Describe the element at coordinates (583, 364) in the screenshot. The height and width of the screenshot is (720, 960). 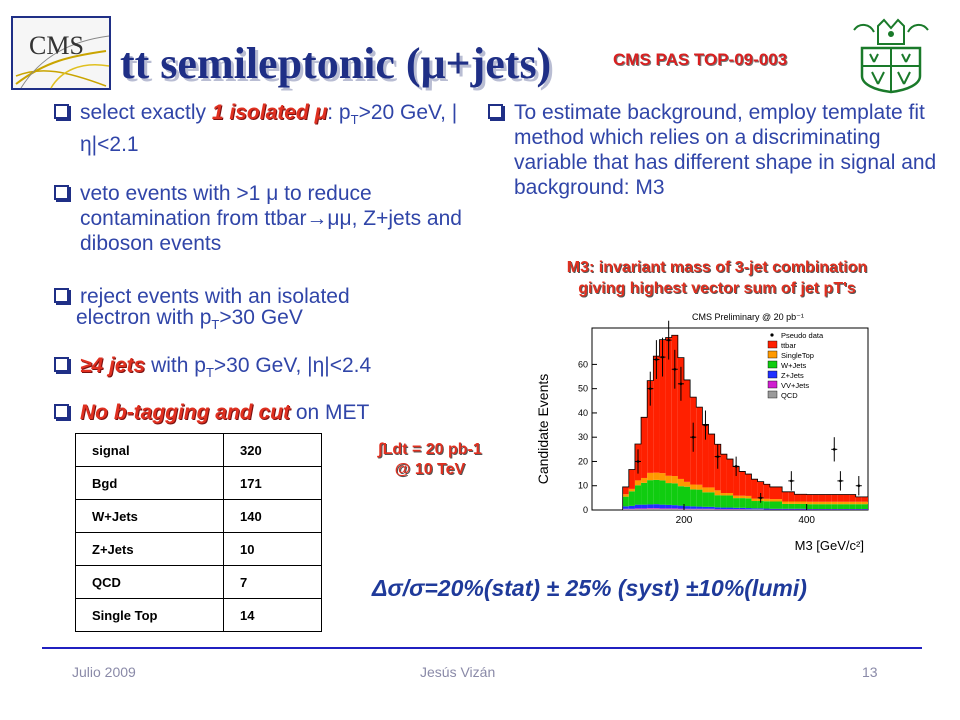
I see `y-tick-label: 60` at that location.